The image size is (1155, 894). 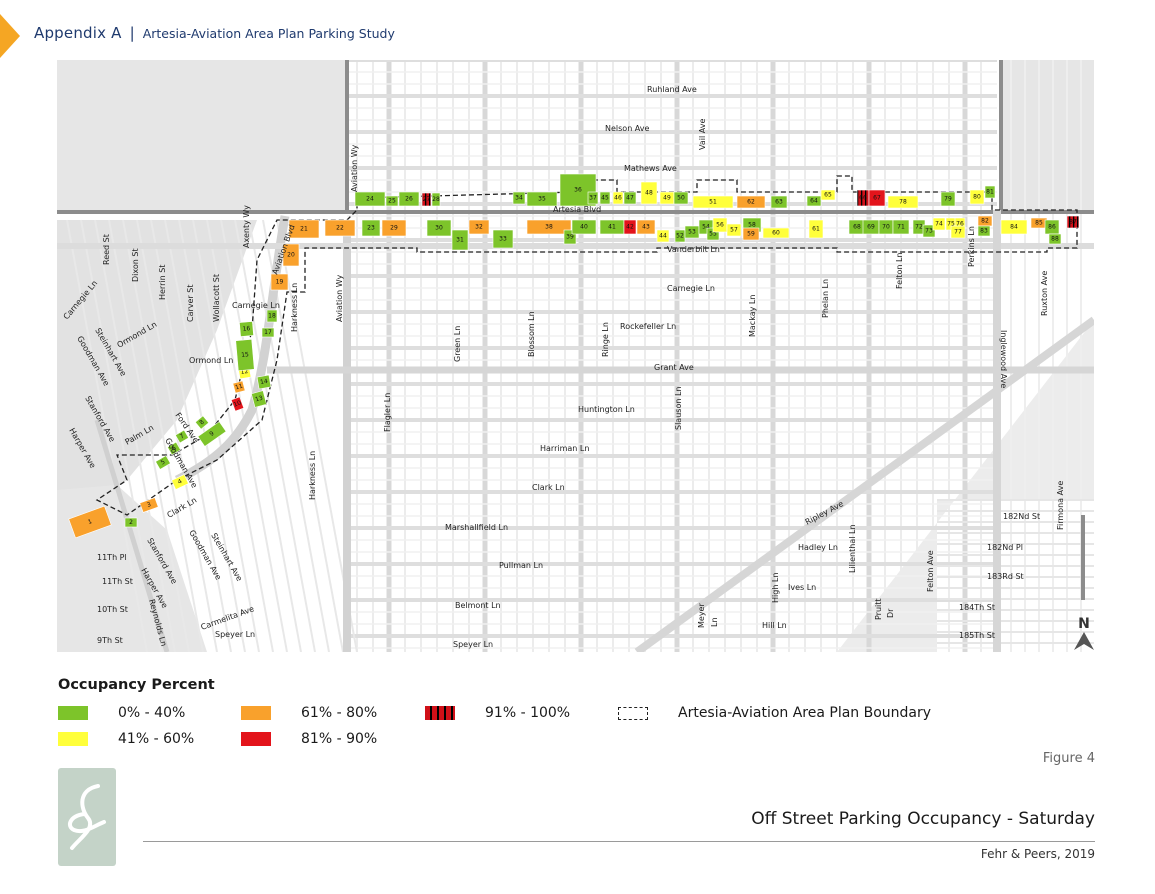 What do you see at coordinates (977, 197) in the screenshot?
I see `parking-lot-80: 80` at bounding box center [977, 197].